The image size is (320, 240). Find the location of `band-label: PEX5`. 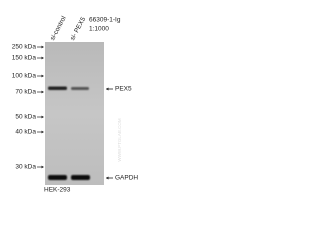

band-label: PEX5 is located at coordinates (123, 89).